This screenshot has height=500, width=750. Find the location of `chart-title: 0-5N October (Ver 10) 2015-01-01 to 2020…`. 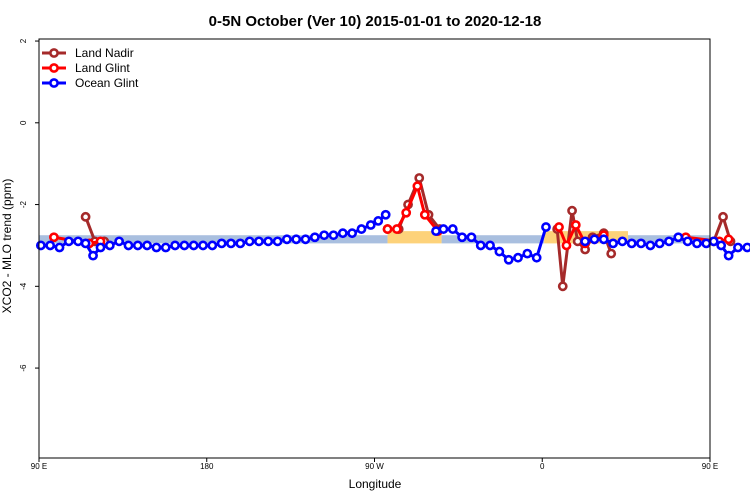

chart-title: 0-5N October (Ver 10) 2015-01-01 to 2020… is located at coordinates (375, 21).